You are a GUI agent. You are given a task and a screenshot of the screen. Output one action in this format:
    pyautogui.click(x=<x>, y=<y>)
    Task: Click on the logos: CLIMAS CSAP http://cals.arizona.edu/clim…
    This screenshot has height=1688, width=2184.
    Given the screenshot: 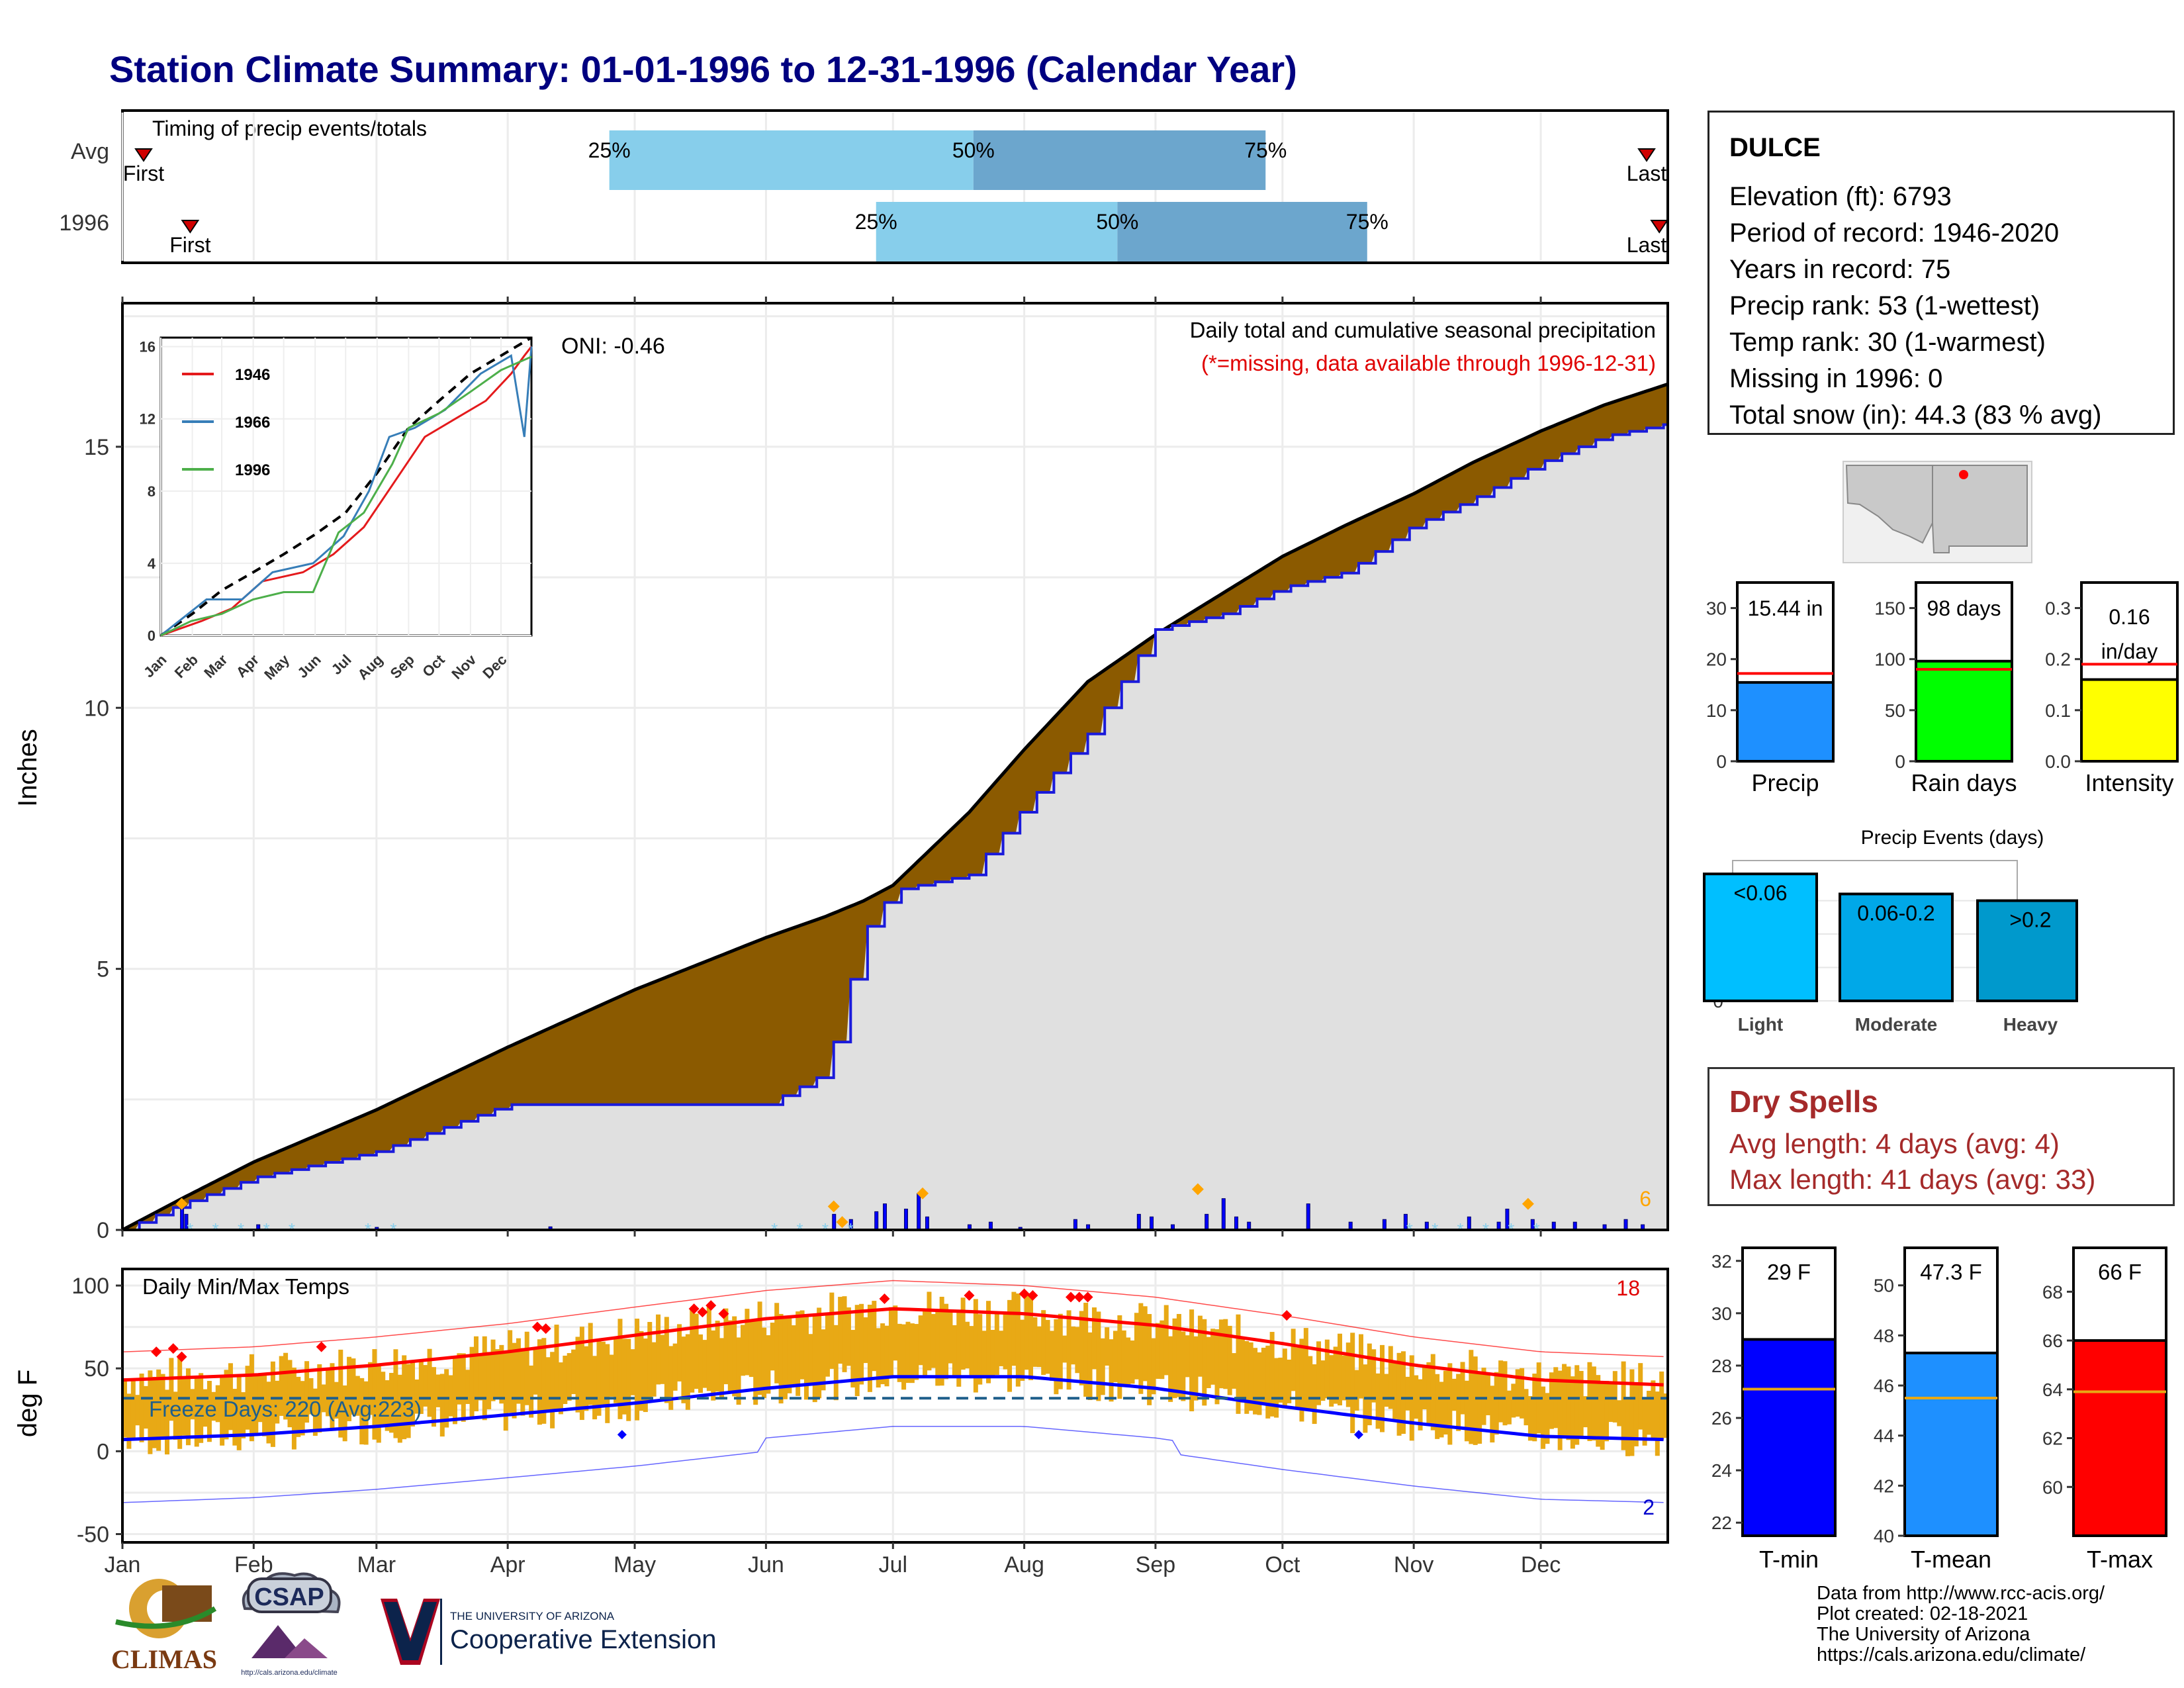 What is the action you would take?
    pyautogui.click(x=413, y=1624)
    